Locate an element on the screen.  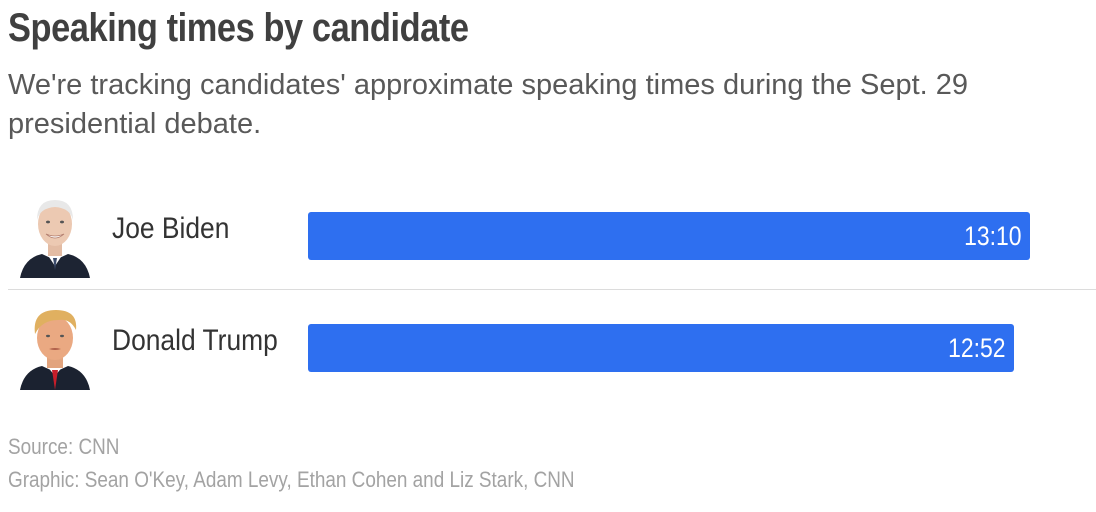
chart-title: Speaking times by candidate is located at coordinates (238, 28).